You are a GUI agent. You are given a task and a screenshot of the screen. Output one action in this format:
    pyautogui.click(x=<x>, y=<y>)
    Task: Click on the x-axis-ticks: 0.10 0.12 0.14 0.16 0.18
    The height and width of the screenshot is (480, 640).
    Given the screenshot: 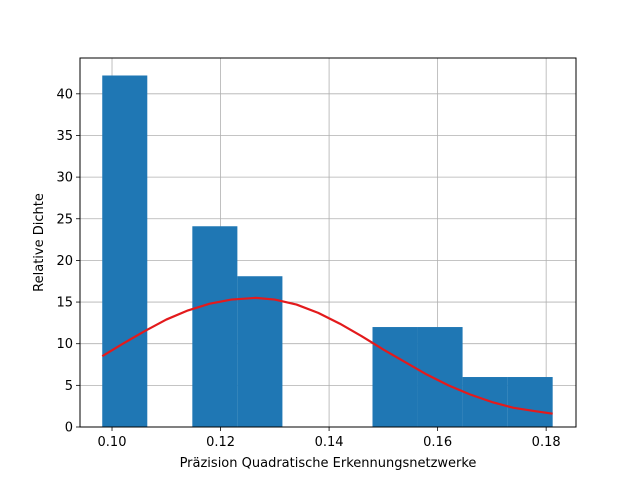 What is the action you would take?
    pyautogui.click(x=329, y=438)
    